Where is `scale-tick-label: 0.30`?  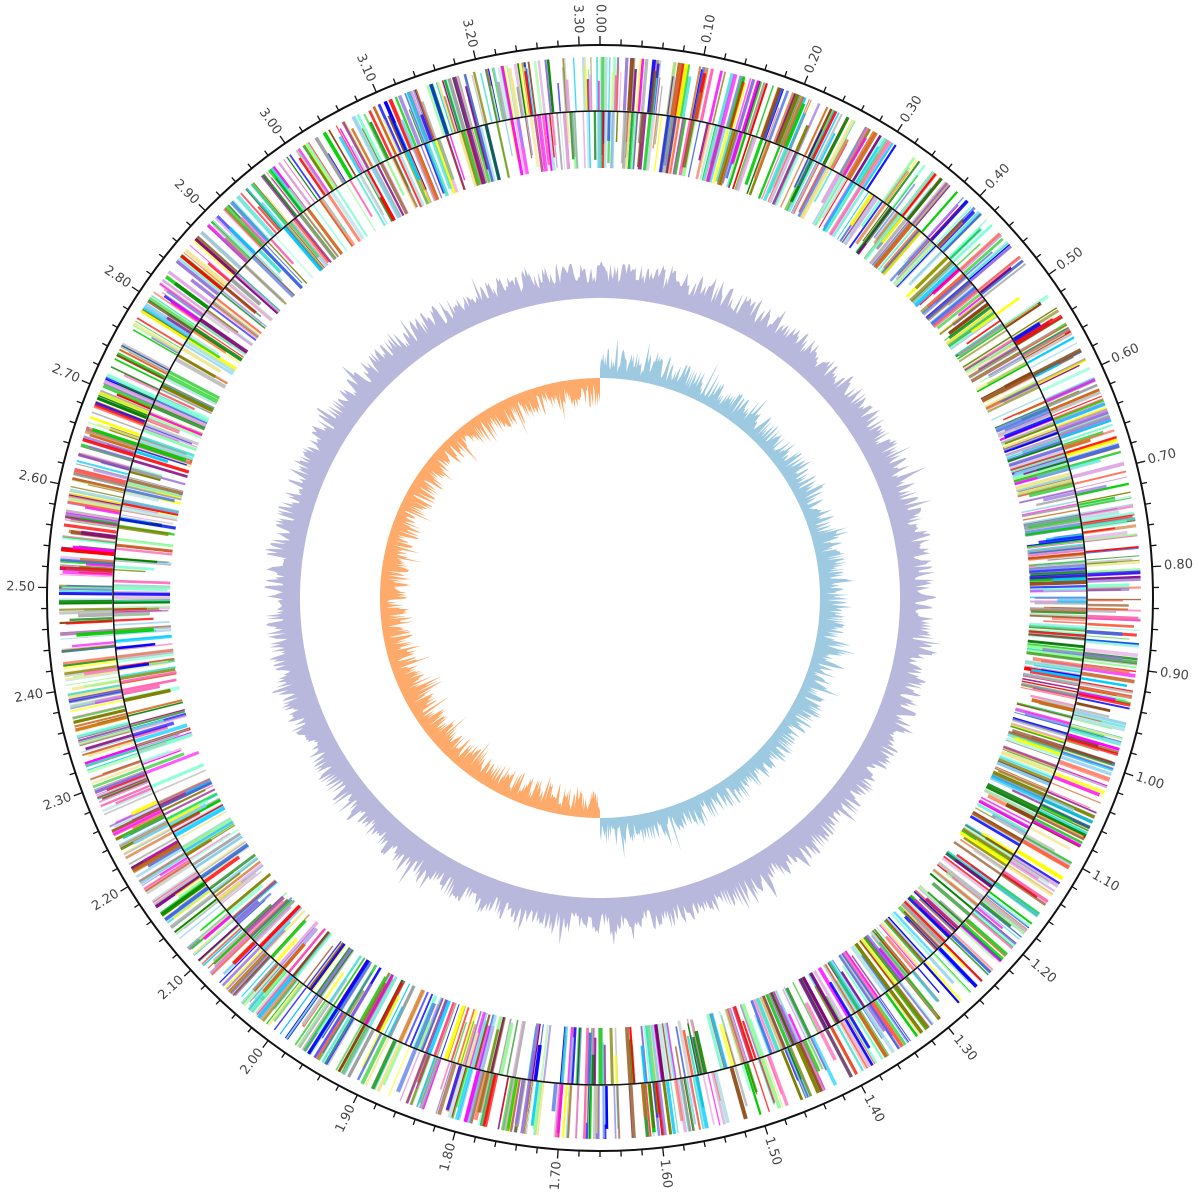 scale-tick-label: 0.30 is located at coordinates (911, 109).